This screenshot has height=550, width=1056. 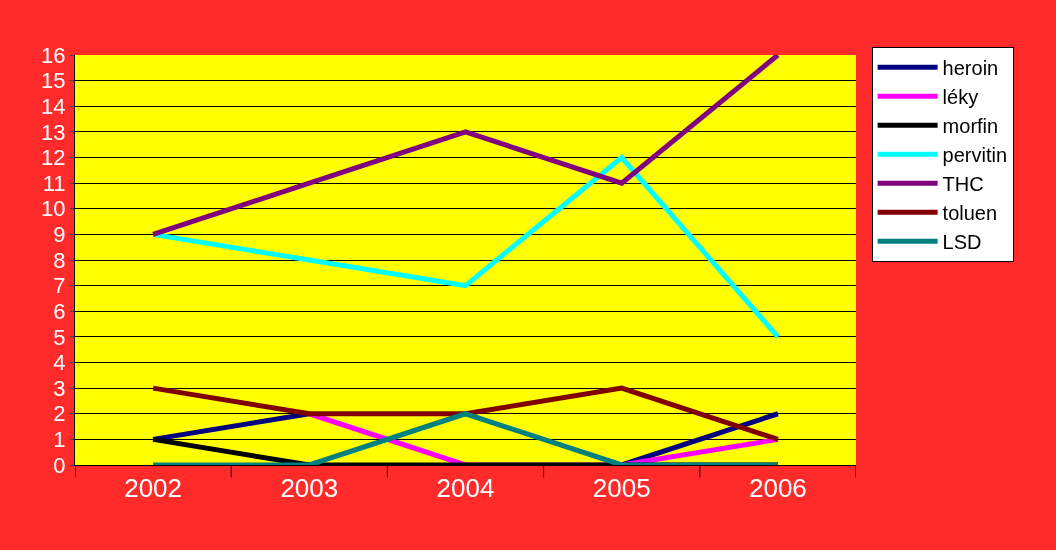 I want to click on x-tick-label: 2006, so click(x=777, y=488).